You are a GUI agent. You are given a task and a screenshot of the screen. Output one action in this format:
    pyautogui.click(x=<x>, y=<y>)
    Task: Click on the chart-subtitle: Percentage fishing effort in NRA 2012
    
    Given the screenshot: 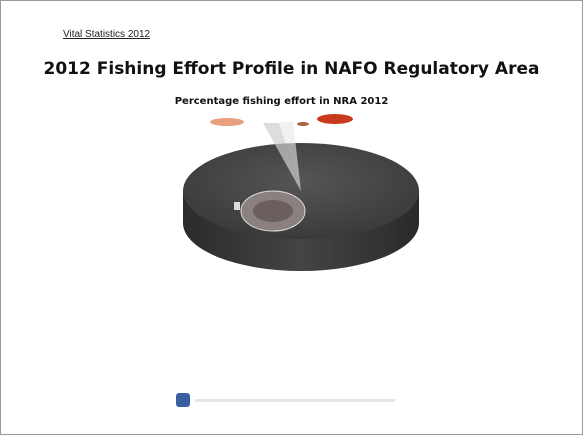 What is the action you would take?
    pyautogui.click(x=281, y=101)
    